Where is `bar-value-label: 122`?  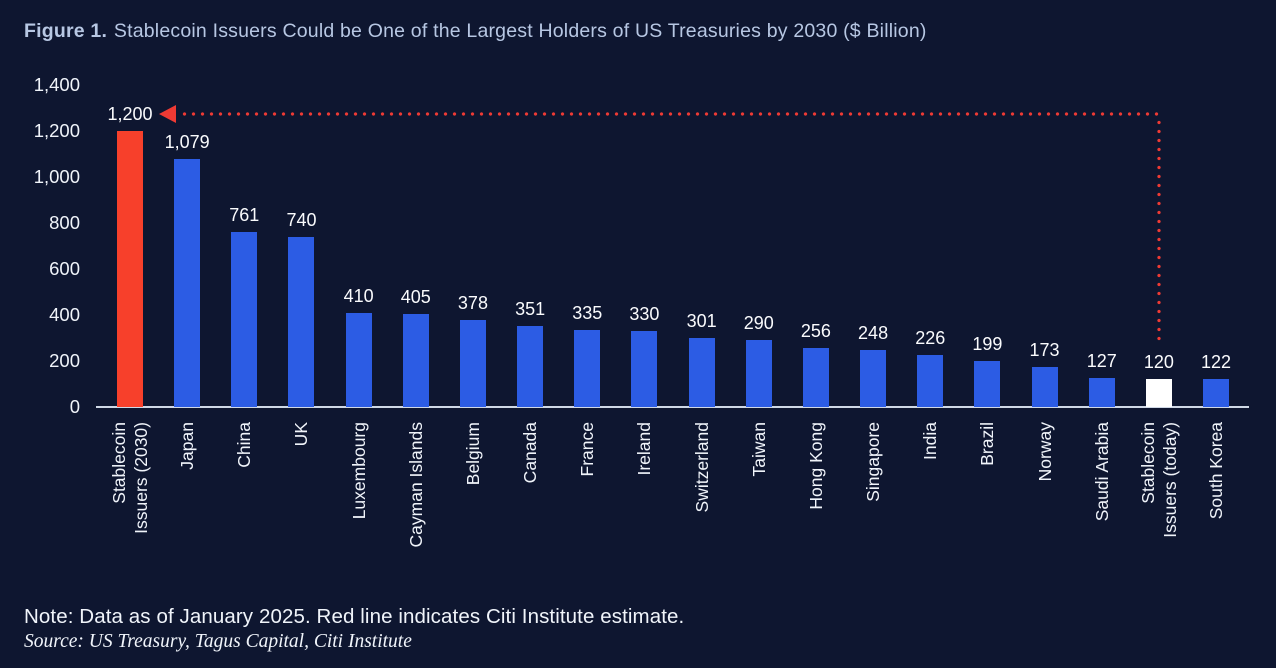
bar-value-label: 122 is located at coordinates (1216, 362).